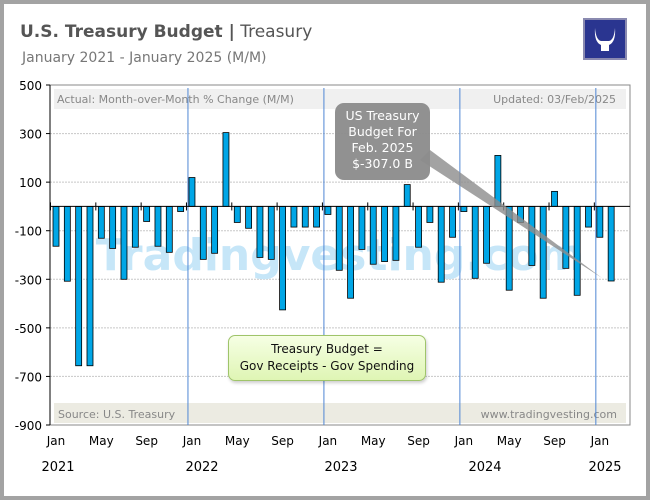  What do you see at coordinates (30, 86) in the screenshot?
I see `y-tick-label: 500` at bounding box center [30, 86].